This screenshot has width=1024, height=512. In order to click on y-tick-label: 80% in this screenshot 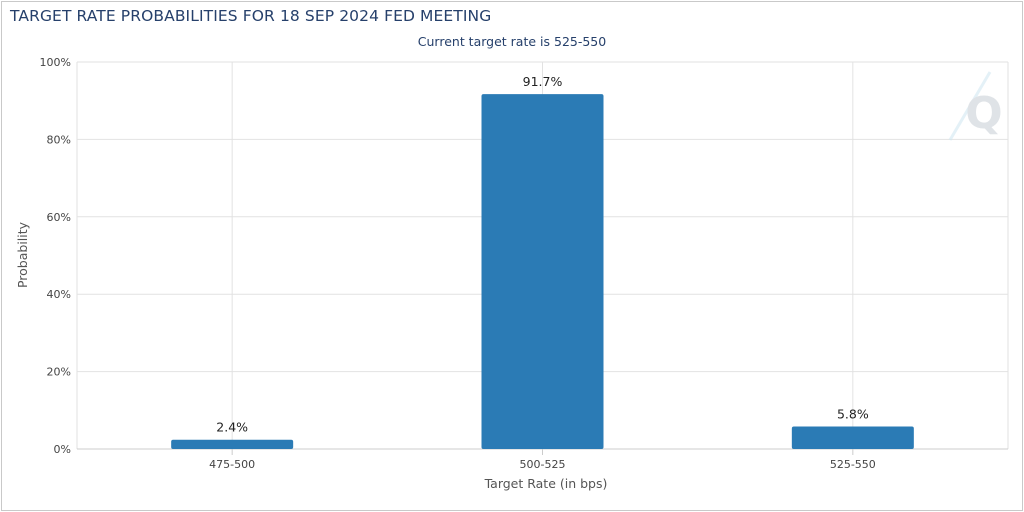, I will do `click(59, 139)`.